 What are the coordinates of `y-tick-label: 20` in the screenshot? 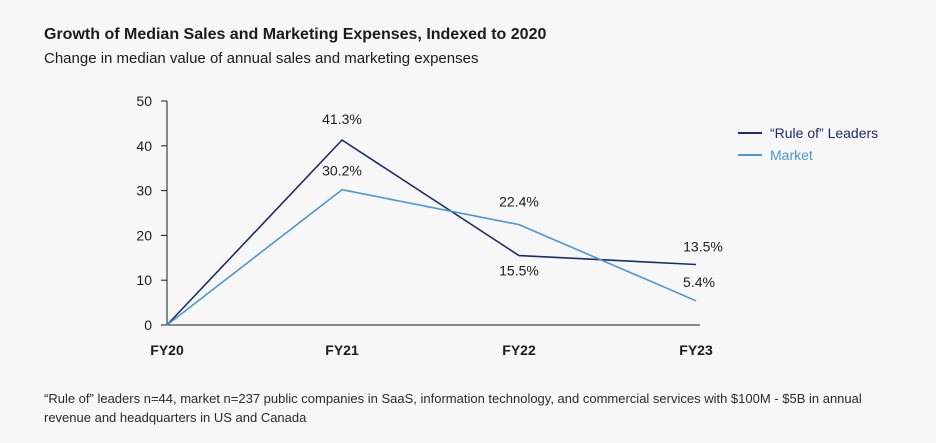 It's located at (144, 235).